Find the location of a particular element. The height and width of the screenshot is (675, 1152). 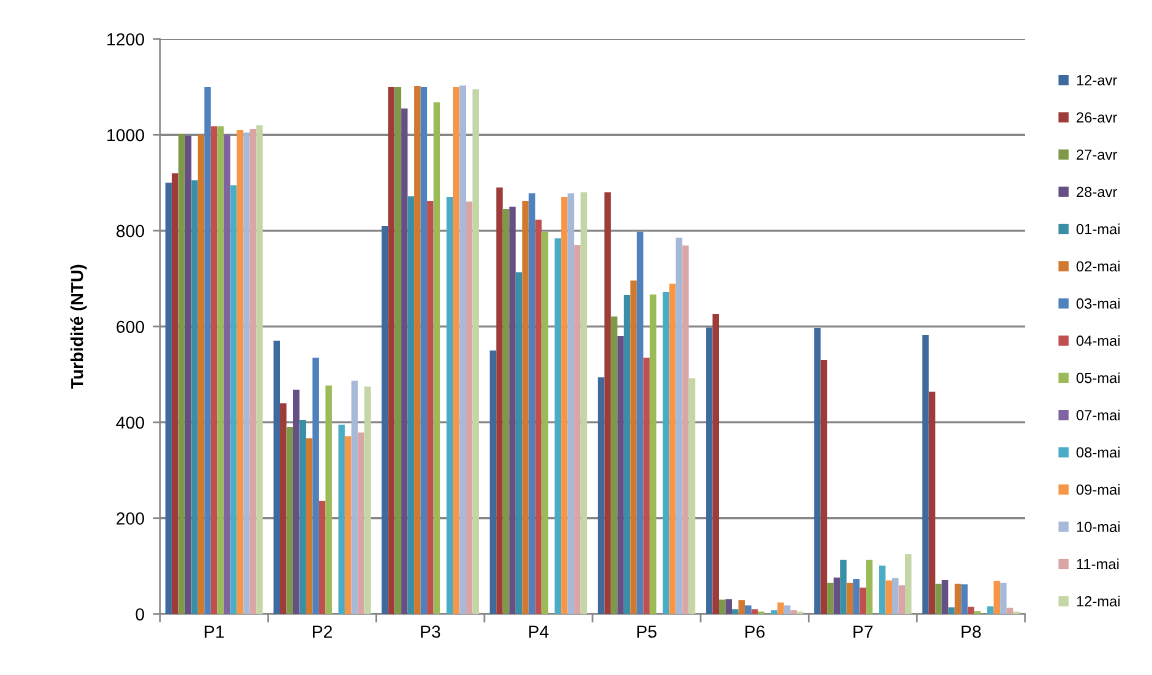

y-tick-label: 0 is located at coordinates (140, 614).